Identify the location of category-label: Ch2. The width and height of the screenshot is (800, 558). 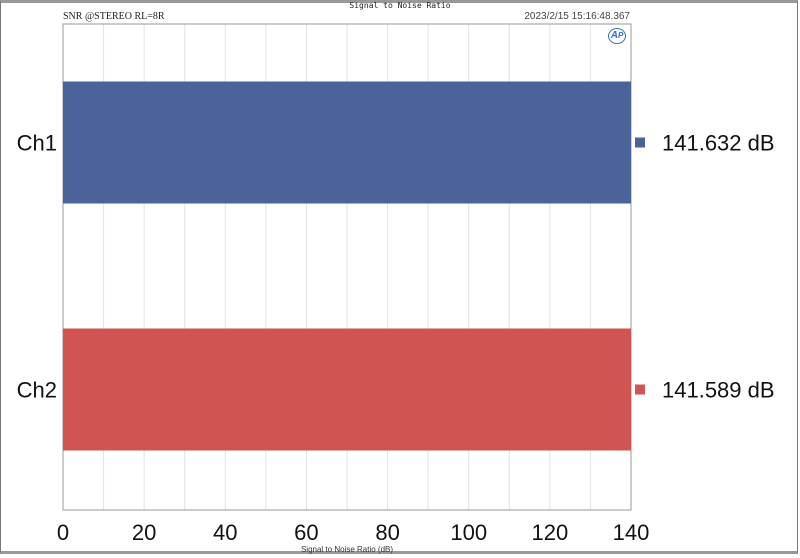
(37, 390).